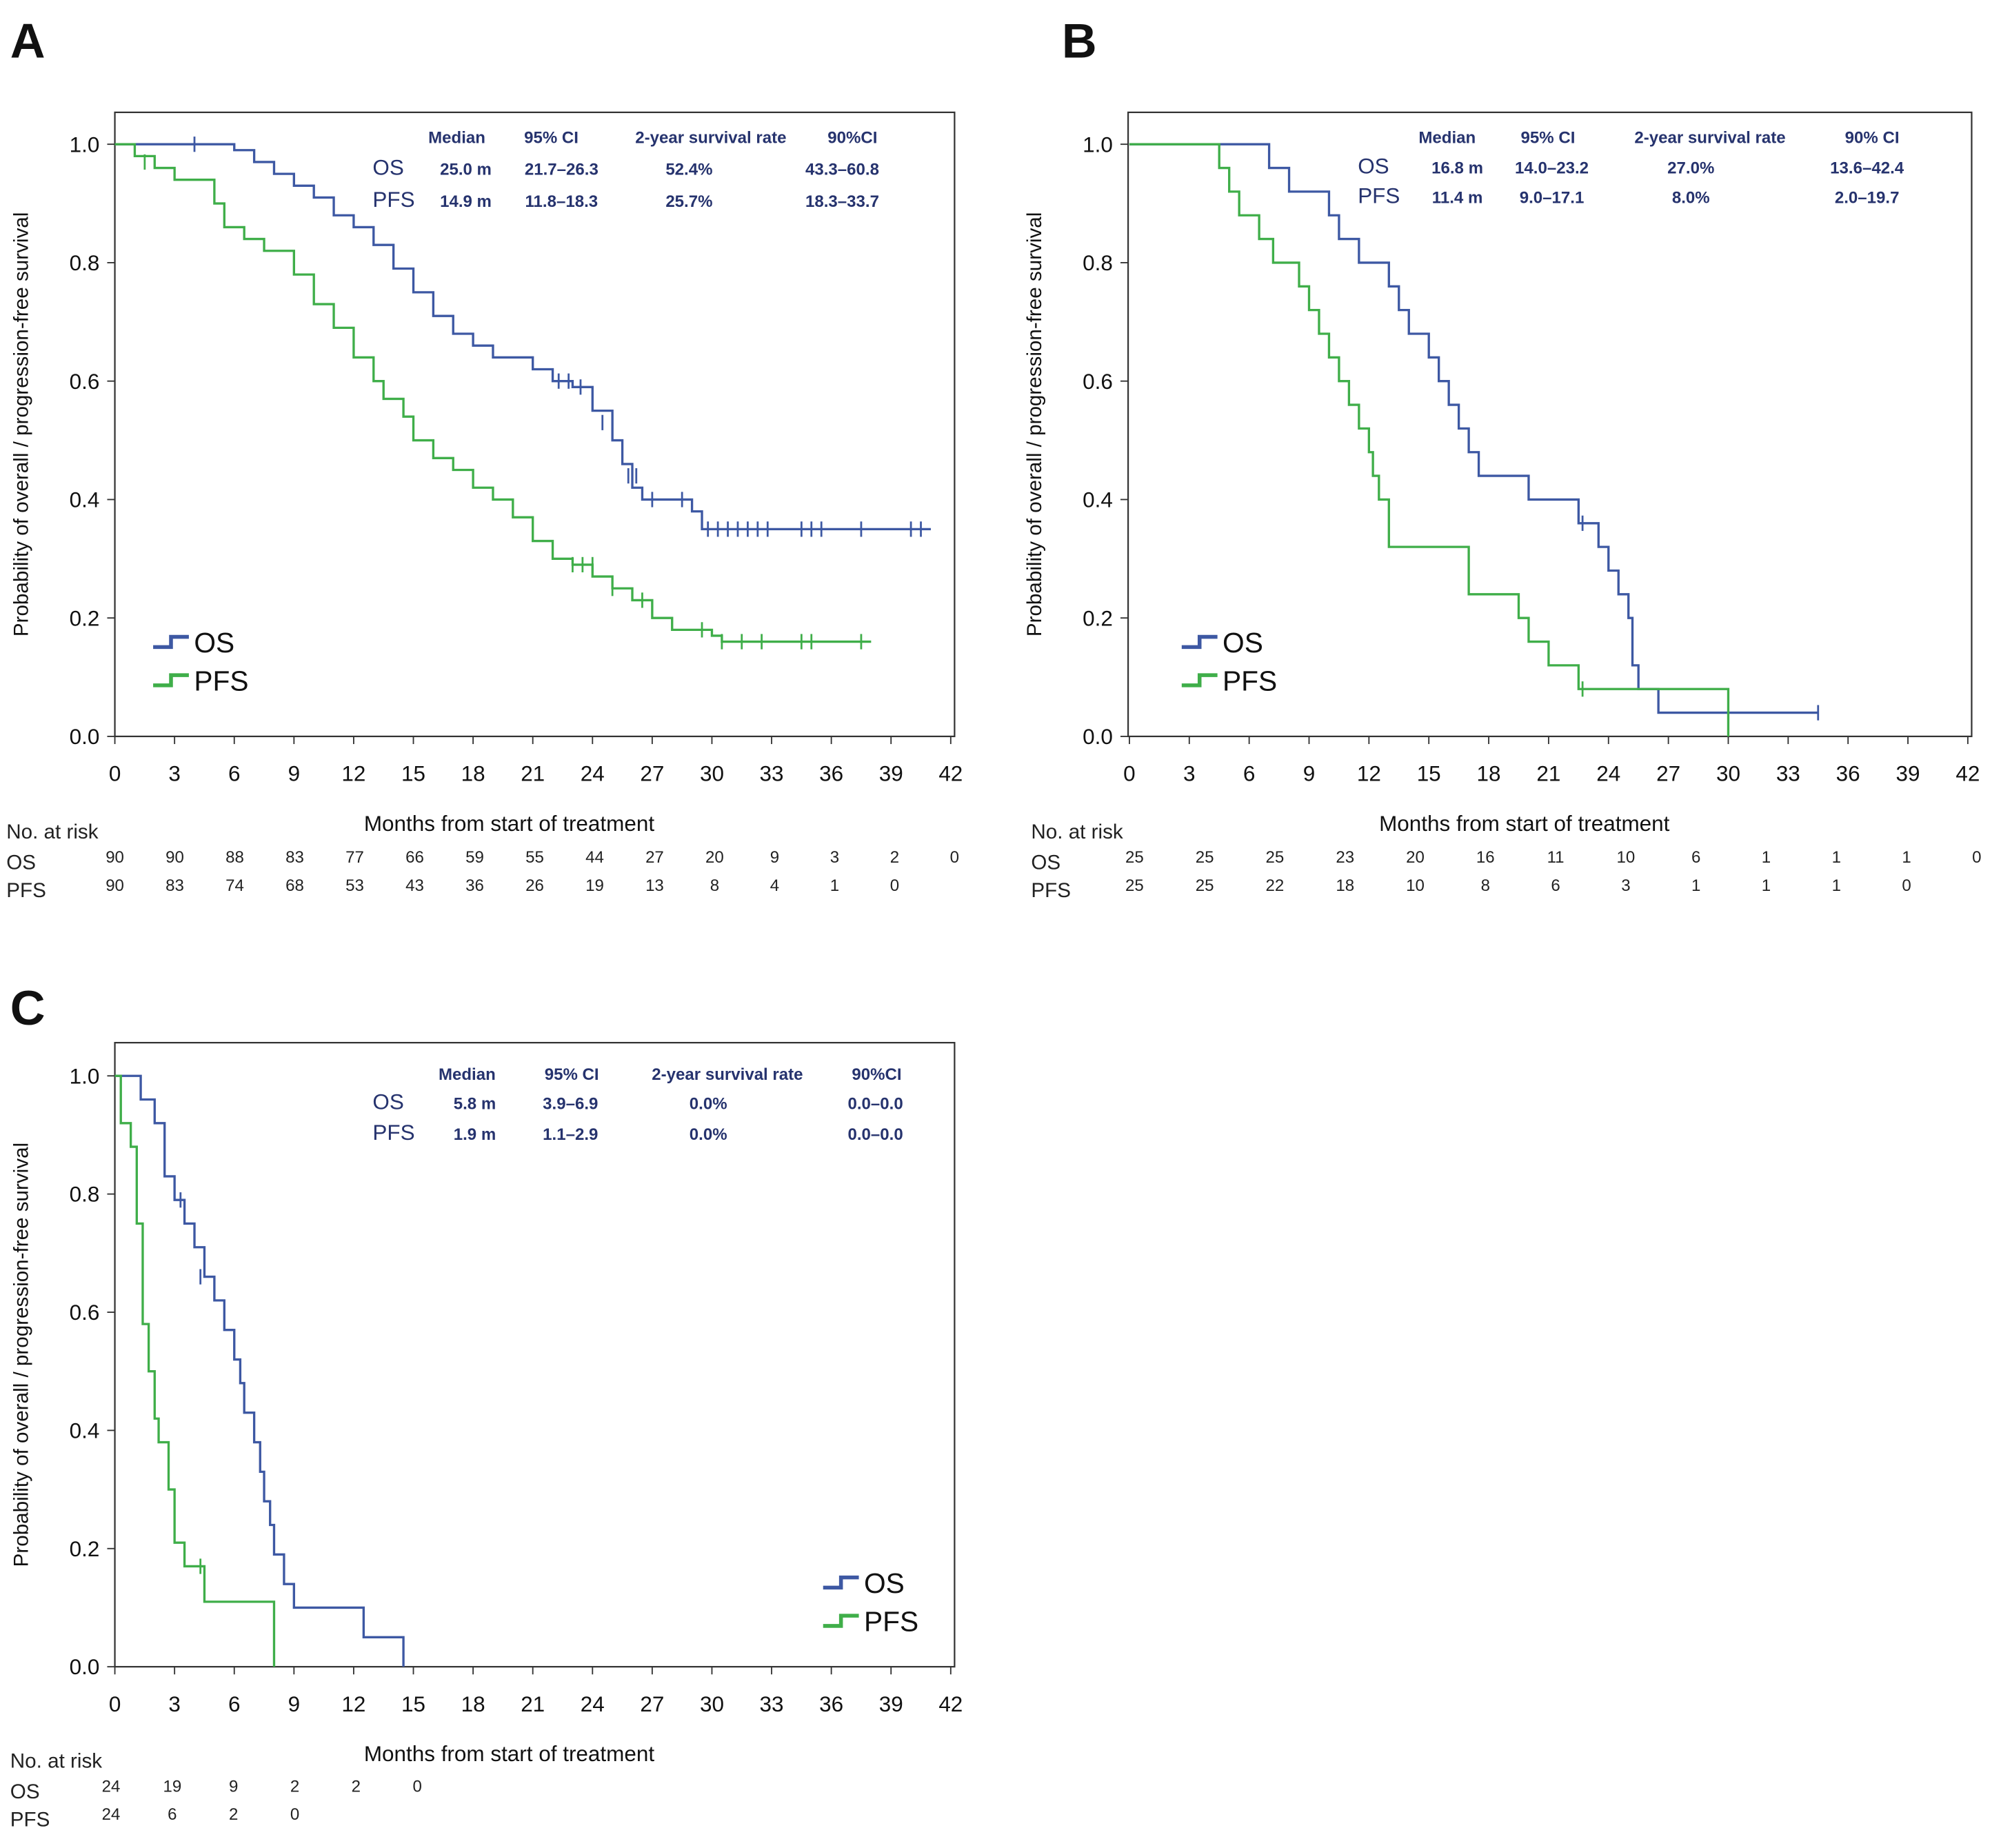  I want to click on at-risk-value: 68, so click(294, 886).